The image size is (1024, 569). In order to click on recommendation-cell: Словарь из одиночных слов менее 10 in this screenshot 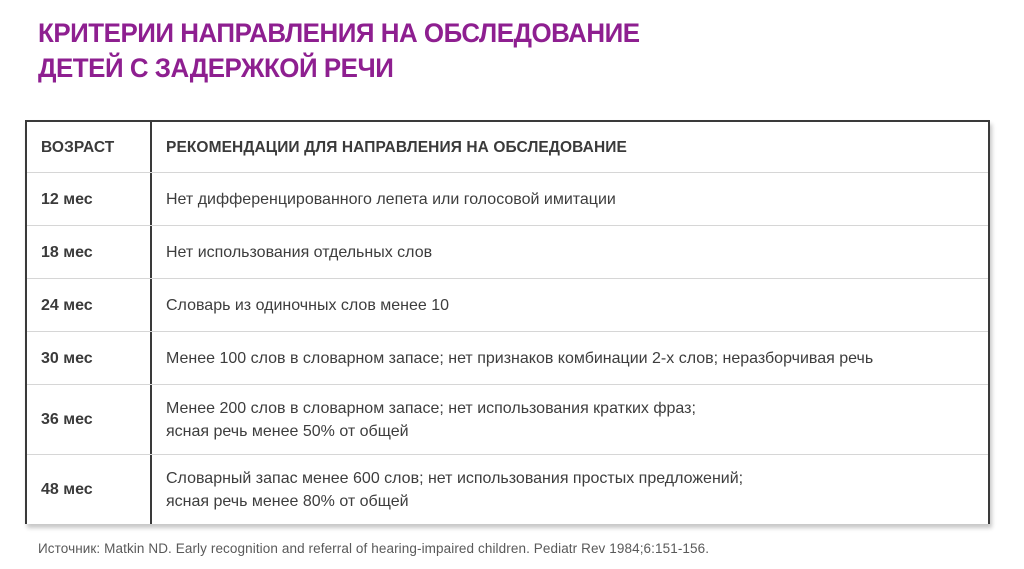, I will do `click(308, 305)`.